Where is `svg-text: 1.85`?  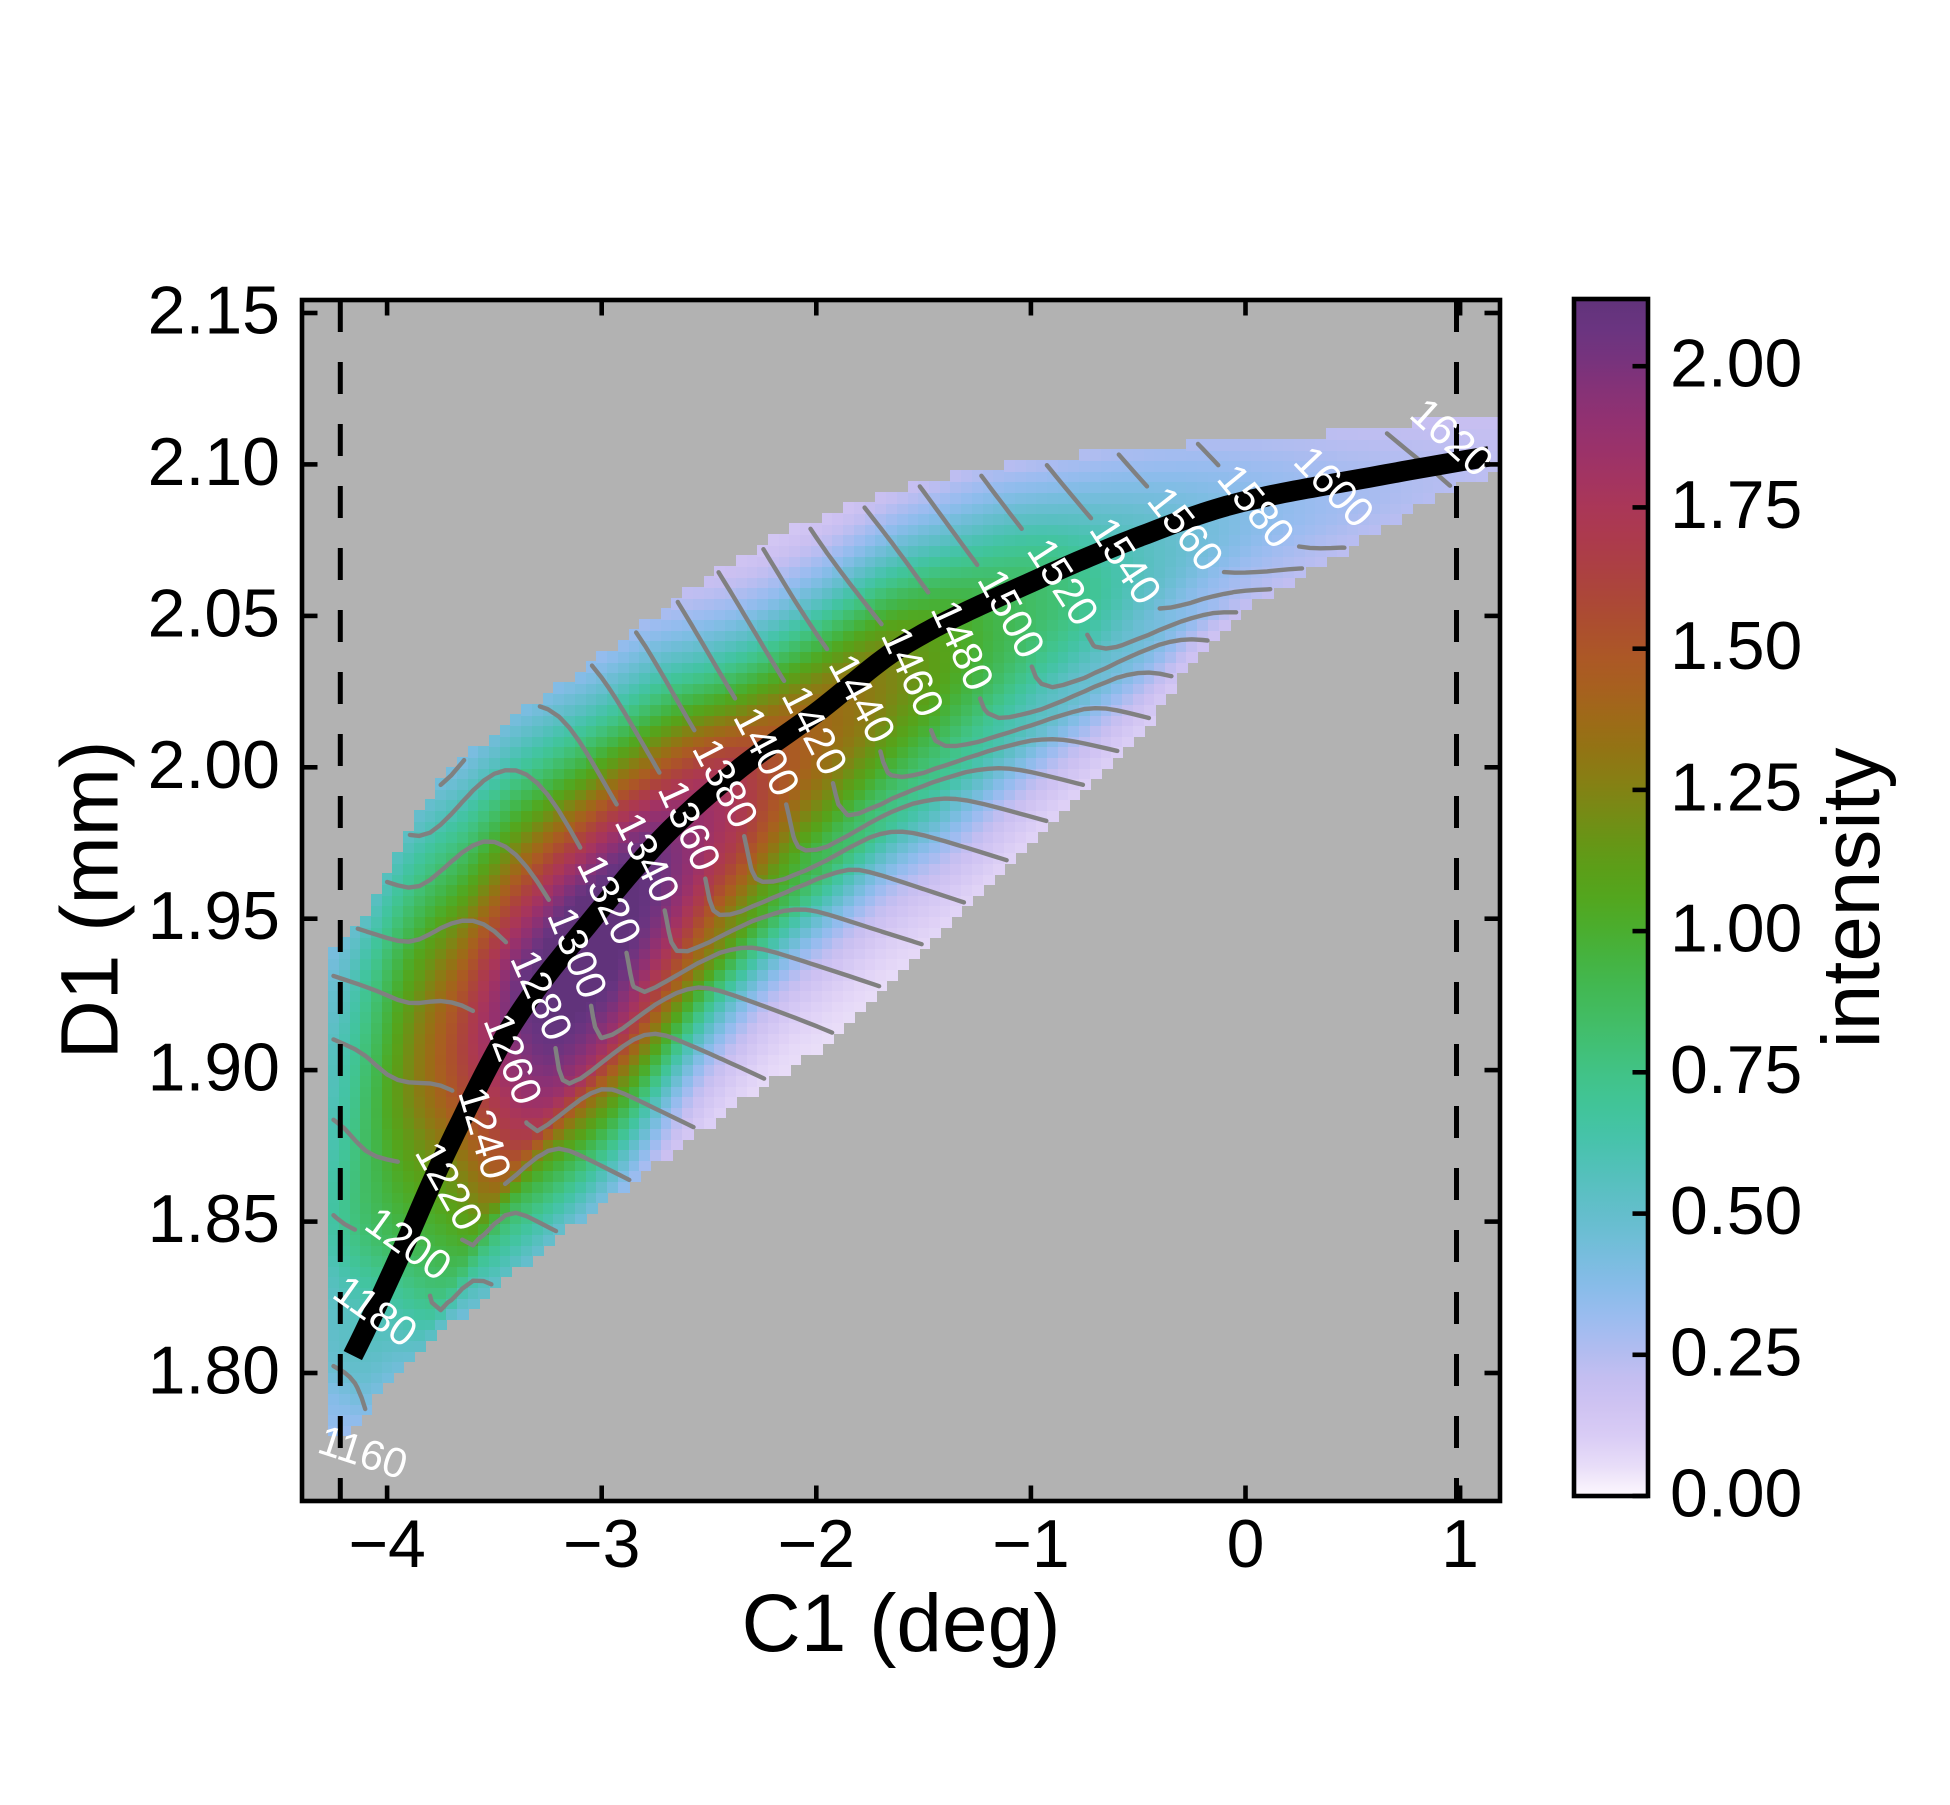
svg-text: 1.85 is located at coordinates (214, 1219).